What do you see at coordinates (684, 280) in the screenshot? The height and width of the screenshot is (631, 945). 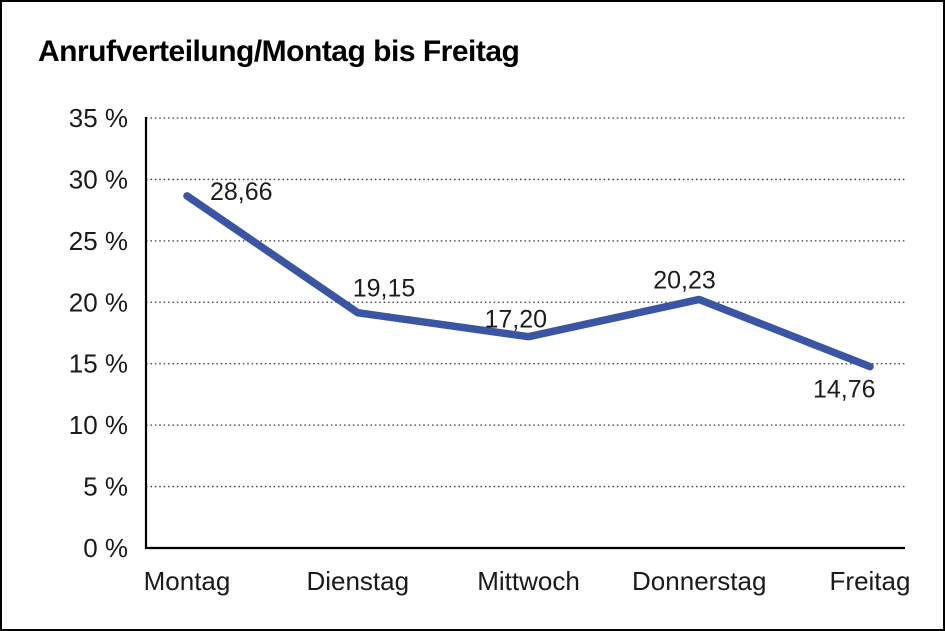 I see `svg-text: 20,23` at bounding box center [684, 280].